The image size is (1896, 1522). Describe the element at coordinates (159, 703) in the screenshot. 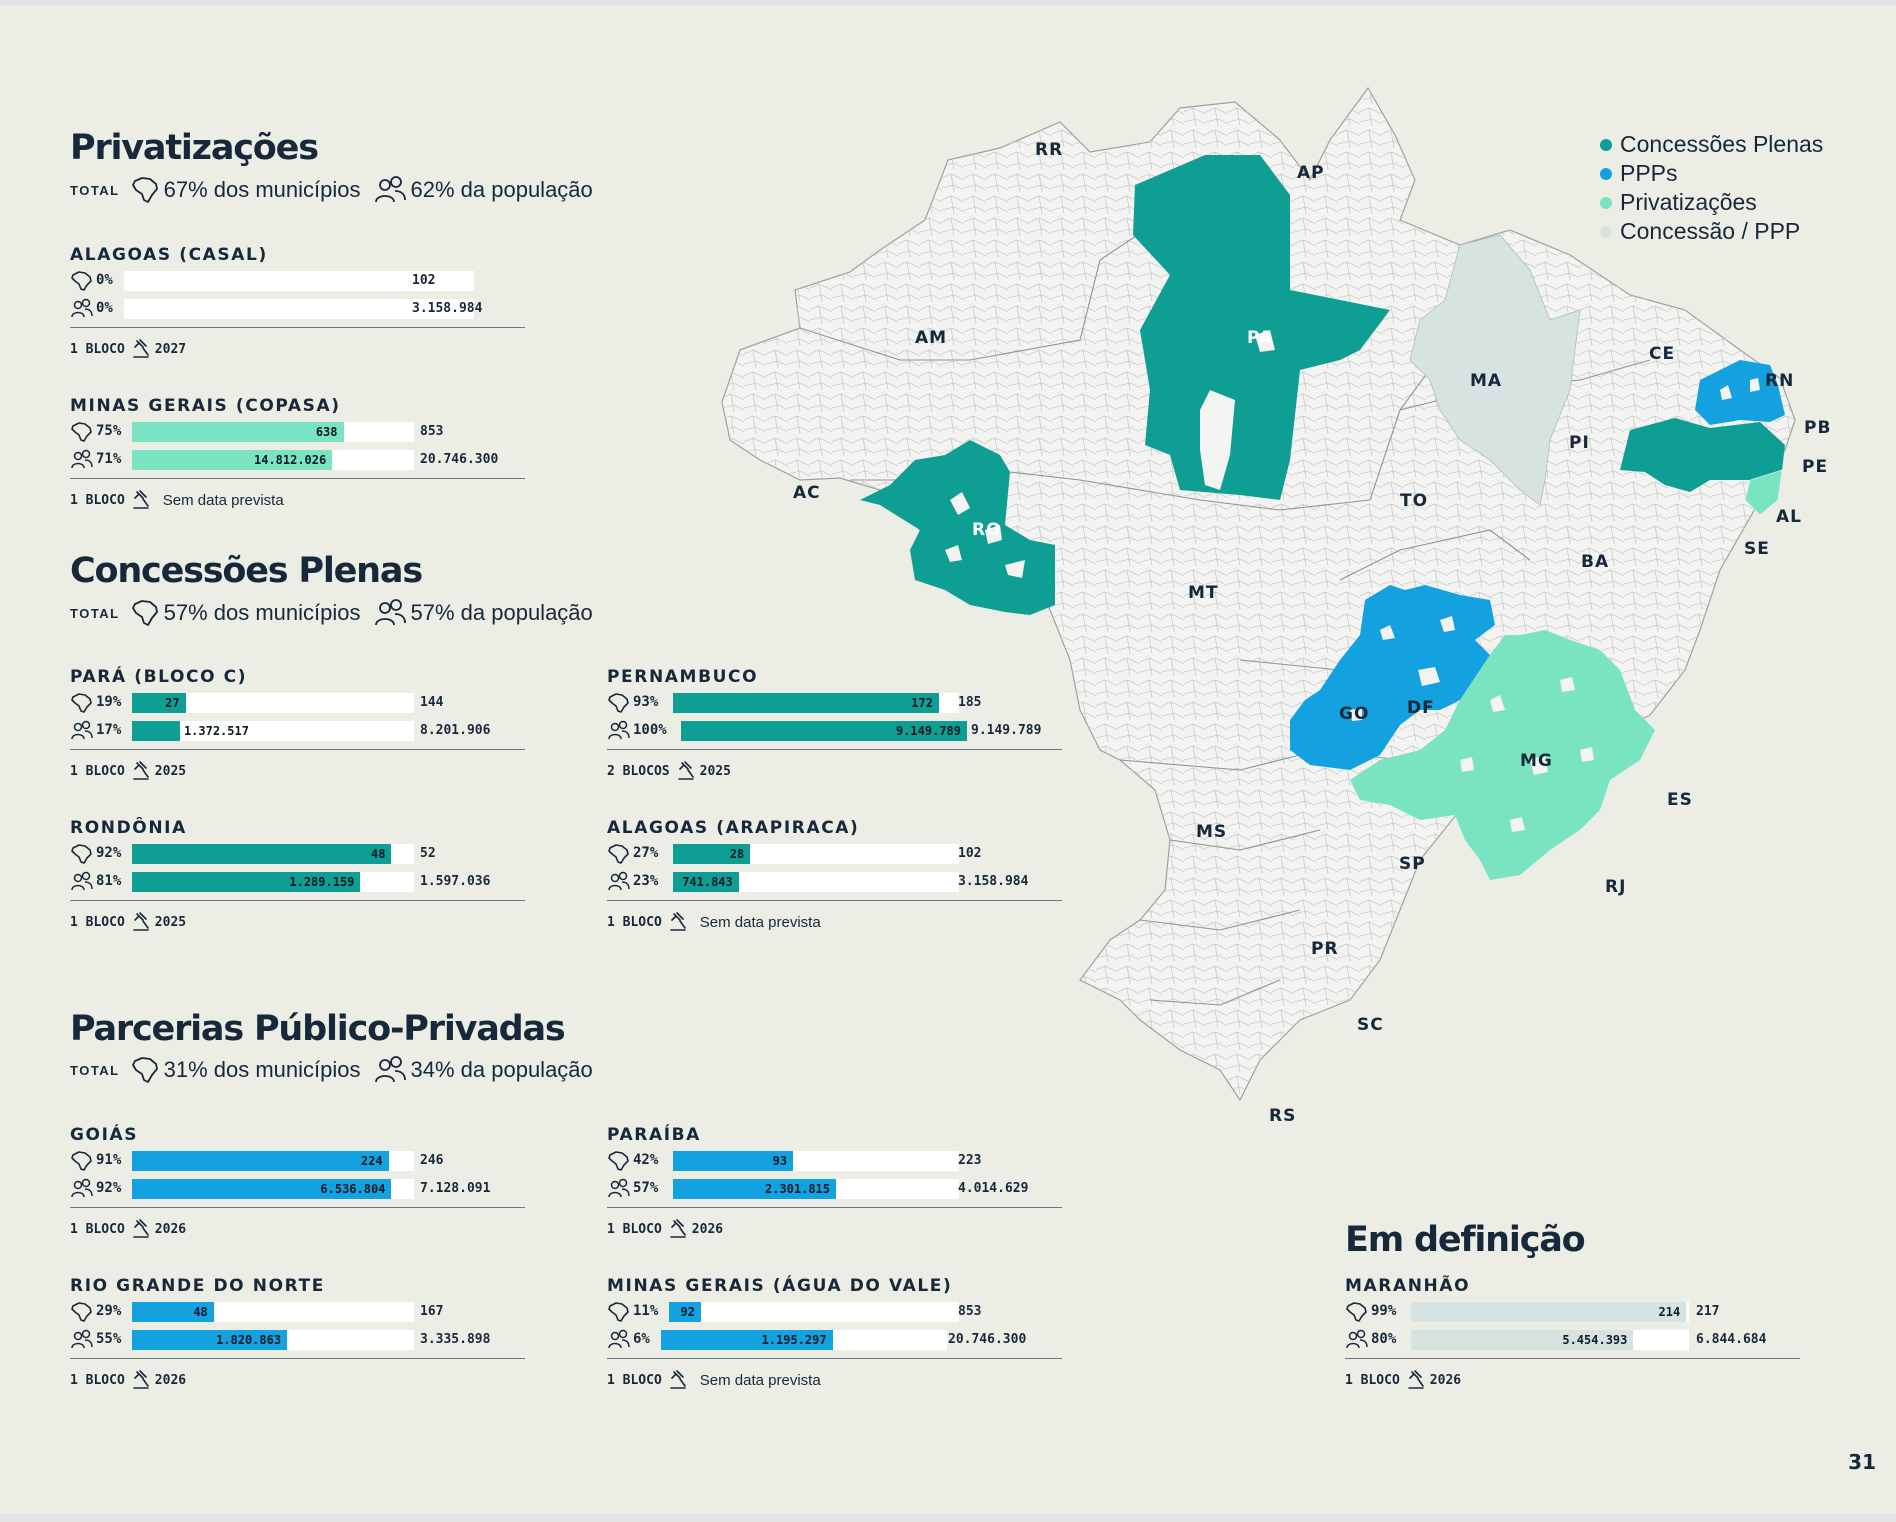

I see `municipios-bar-fill: 27` at that location.